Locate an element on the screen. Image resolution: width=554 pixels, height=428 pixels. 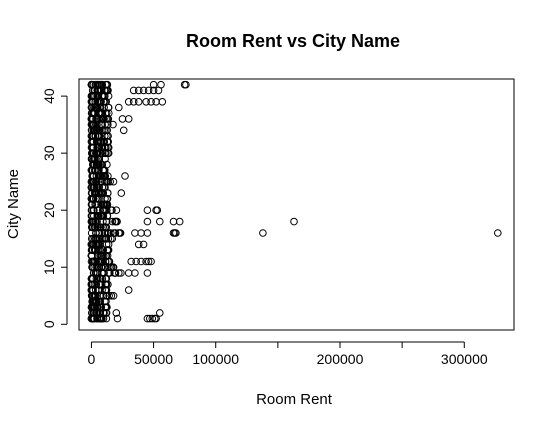
y-tick-label: 30 is located at coordinates (49, 153).